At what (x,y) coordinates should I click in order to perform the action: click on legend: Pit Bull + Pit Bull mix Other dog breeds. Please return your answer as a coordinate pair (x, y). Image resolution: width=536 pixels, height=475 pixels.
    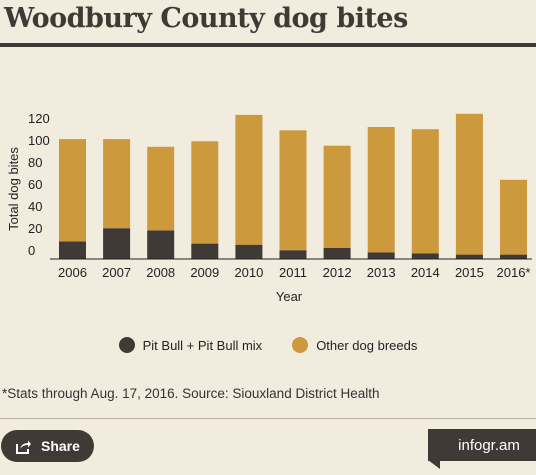
    Looking at the image, I should click on (268, 345).